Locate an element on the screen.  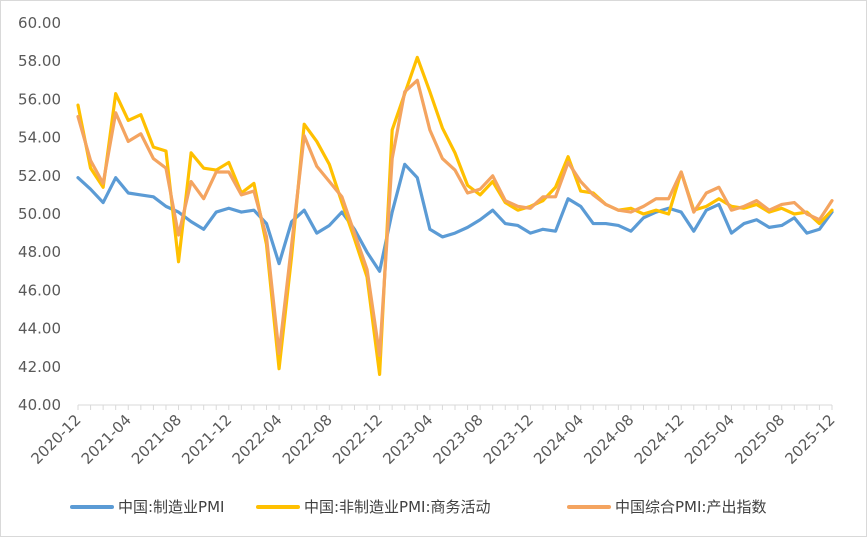
x-tick-label: 2022-08 is located at coordinates (307, 439).